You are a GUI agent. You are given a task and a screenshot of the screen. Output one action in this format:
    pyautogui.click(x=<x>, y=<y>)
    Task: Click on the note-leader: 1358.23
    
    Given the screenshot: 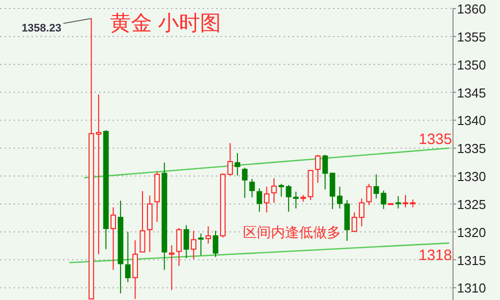 What is the action you would take?
    pyautogui.click(x=57, y=26)
    